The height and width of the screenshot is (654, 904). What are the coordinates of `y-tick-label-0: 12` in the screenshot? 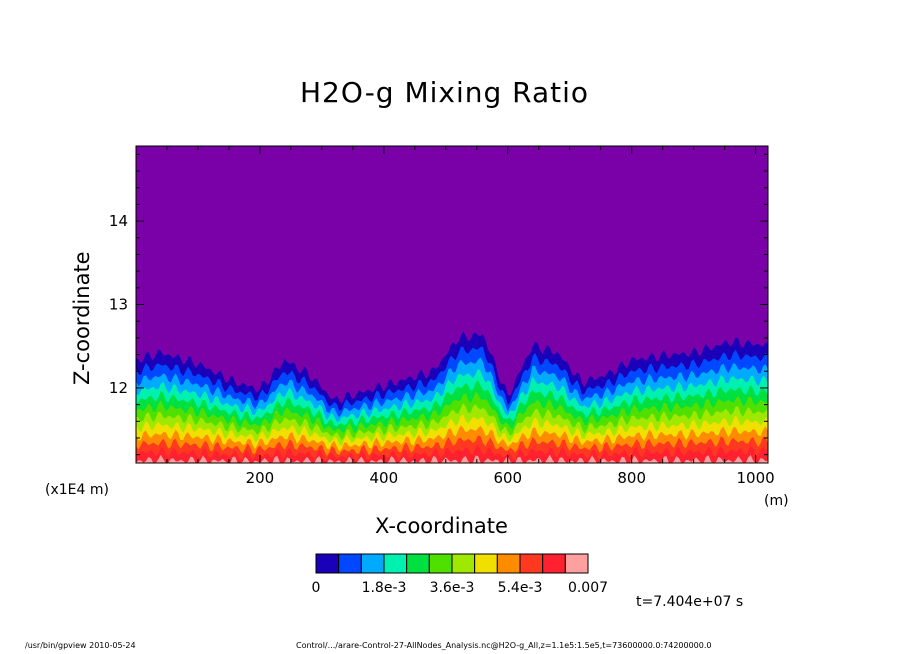 It's located at (118, 388).